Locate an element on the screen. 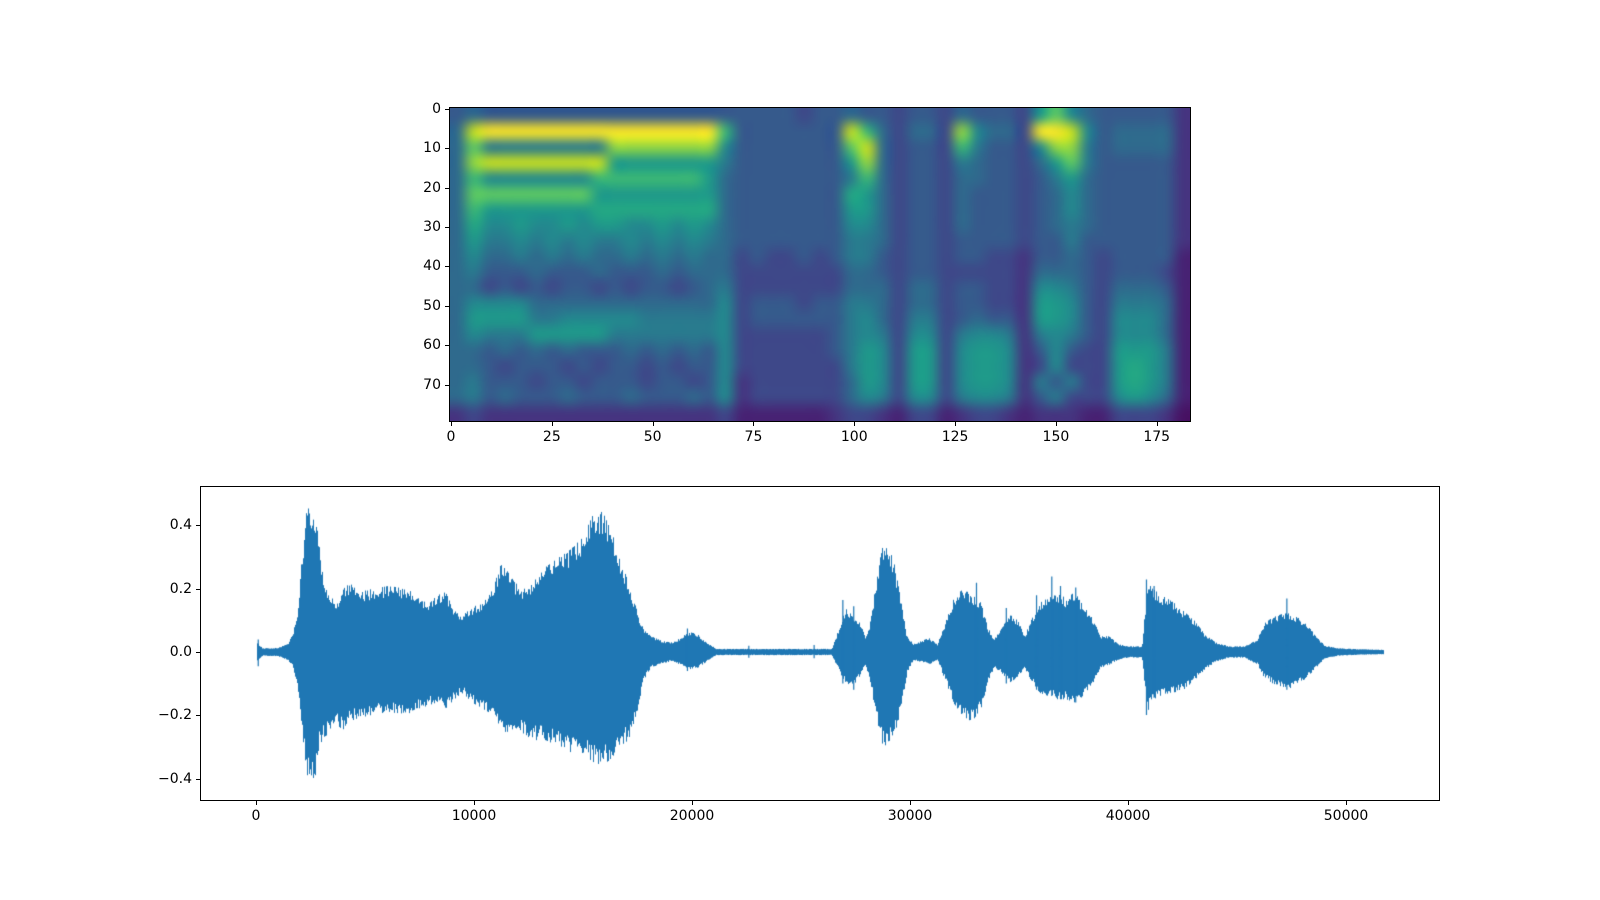  tick-label: 40 is located at coordinates (432, 266).